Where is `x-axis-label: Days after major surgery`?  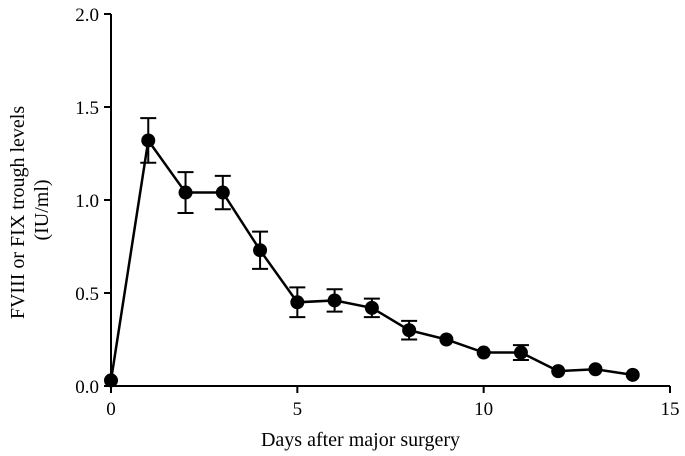 x-axis-label: Days after major surgery is located at coordinates (360, 440).